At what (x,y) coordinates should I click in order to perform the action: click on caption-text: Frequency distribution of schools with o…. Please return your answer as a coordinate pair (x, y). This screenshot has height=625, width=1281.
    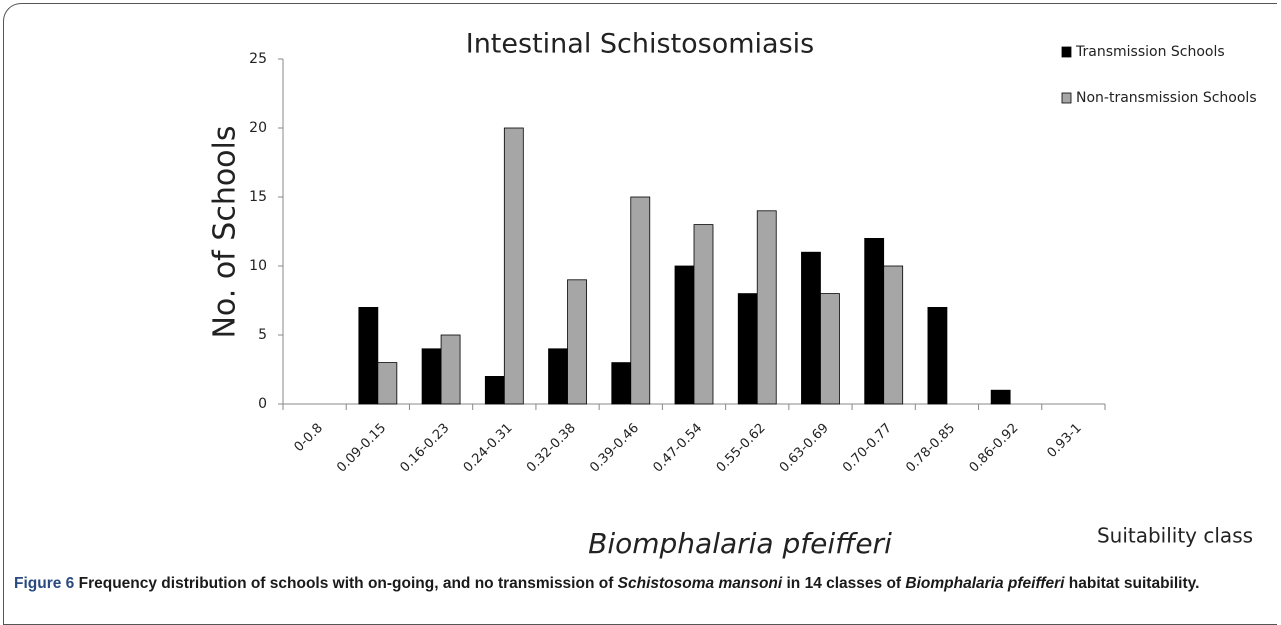
    Looking at the image, I should click on (346, 583).